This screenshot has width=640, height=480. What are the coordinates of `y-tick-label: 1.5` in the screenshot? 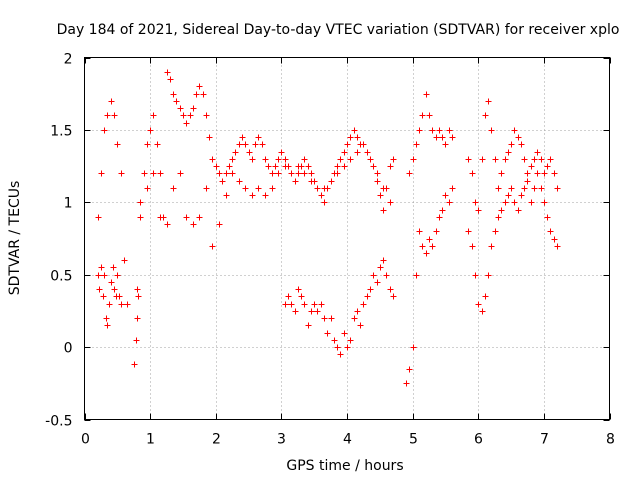 It's located at (61, 132).